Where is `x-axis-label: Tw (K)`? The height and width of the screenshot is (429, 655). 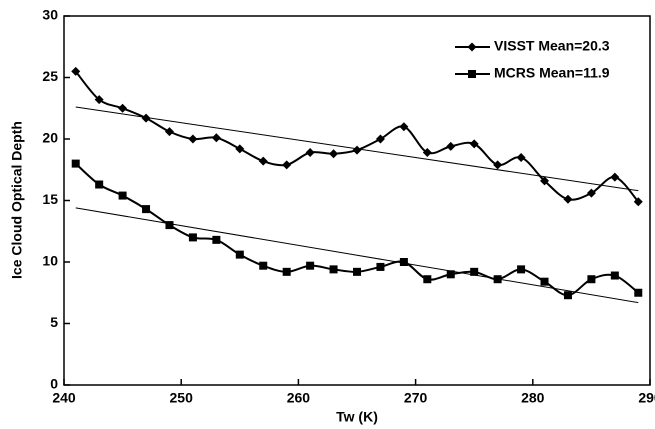
x-axis-label: Tw (K) is located at coordinates (357, 417).